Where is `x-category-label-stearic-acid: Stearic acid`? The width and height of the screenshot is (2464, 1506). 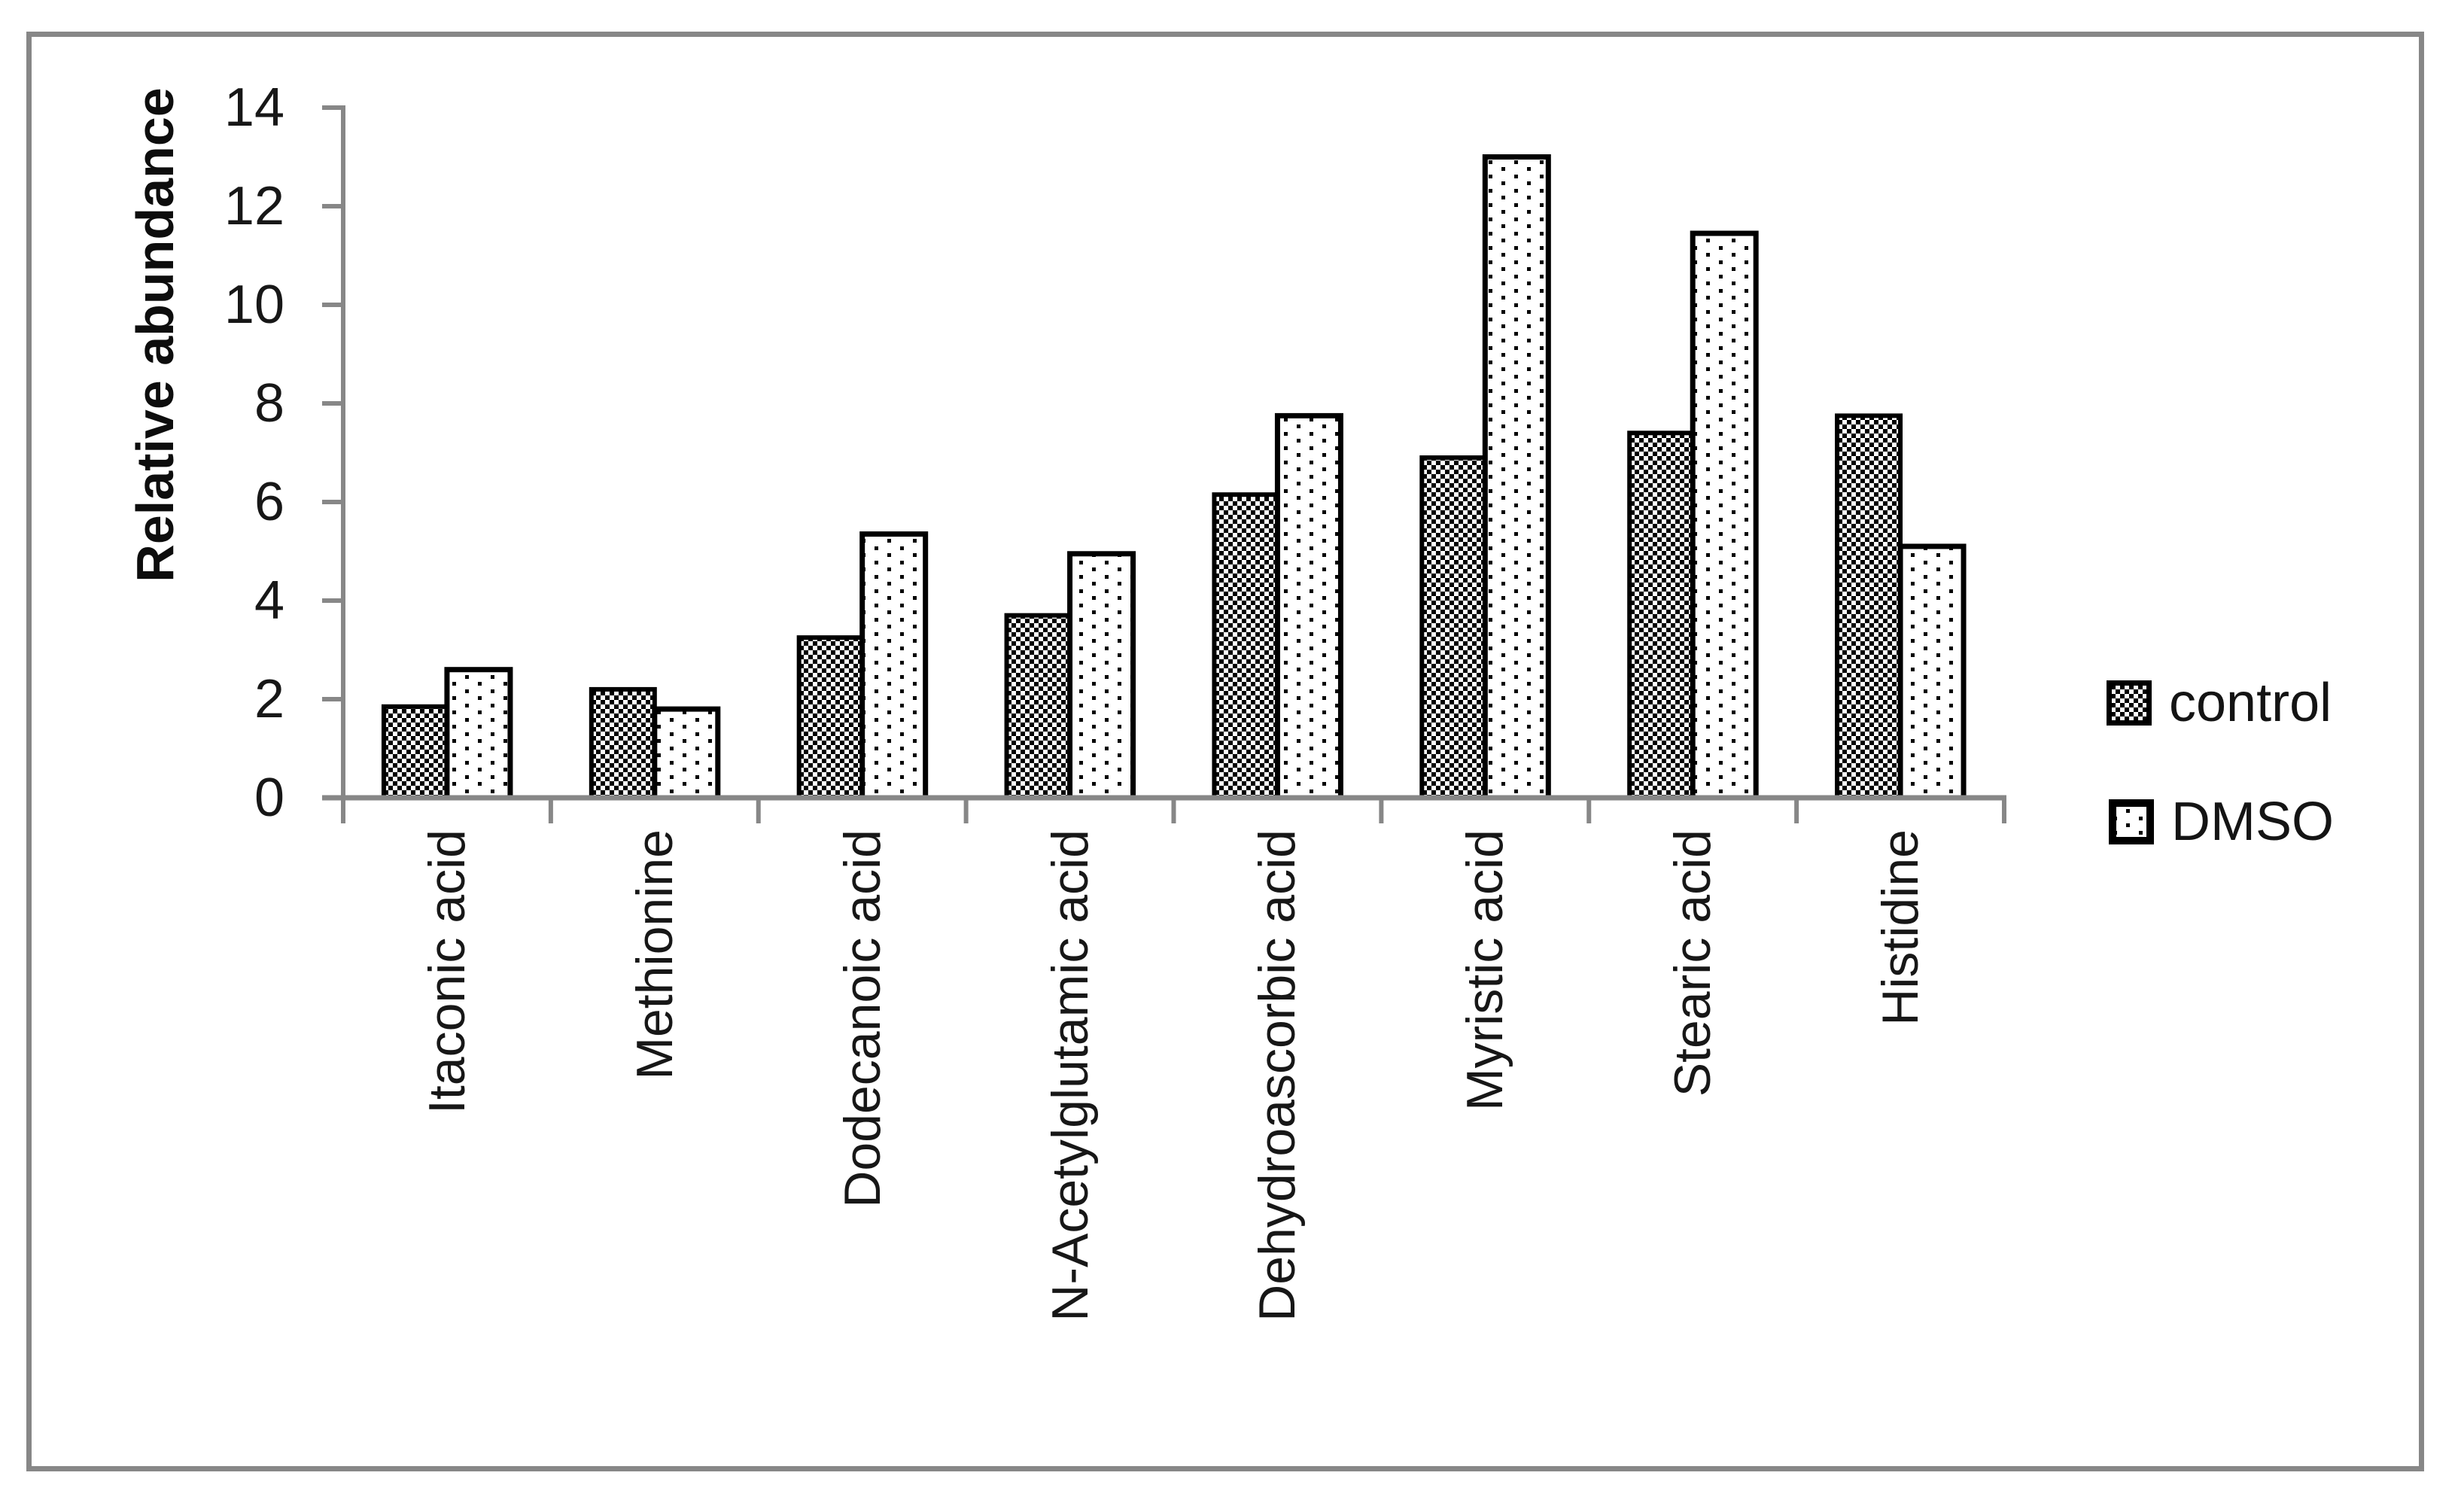 x-category-label-stearic-acid: Stearic acid is located at coordinates (1693, 963).